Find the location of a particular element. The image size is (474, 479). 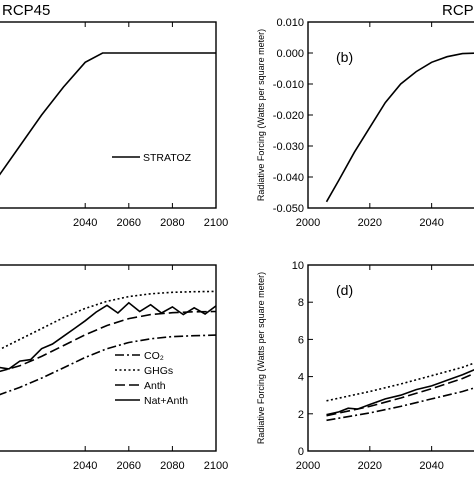

panel-a-x-tick-label: 2080 is located at coordinates (172, 223).